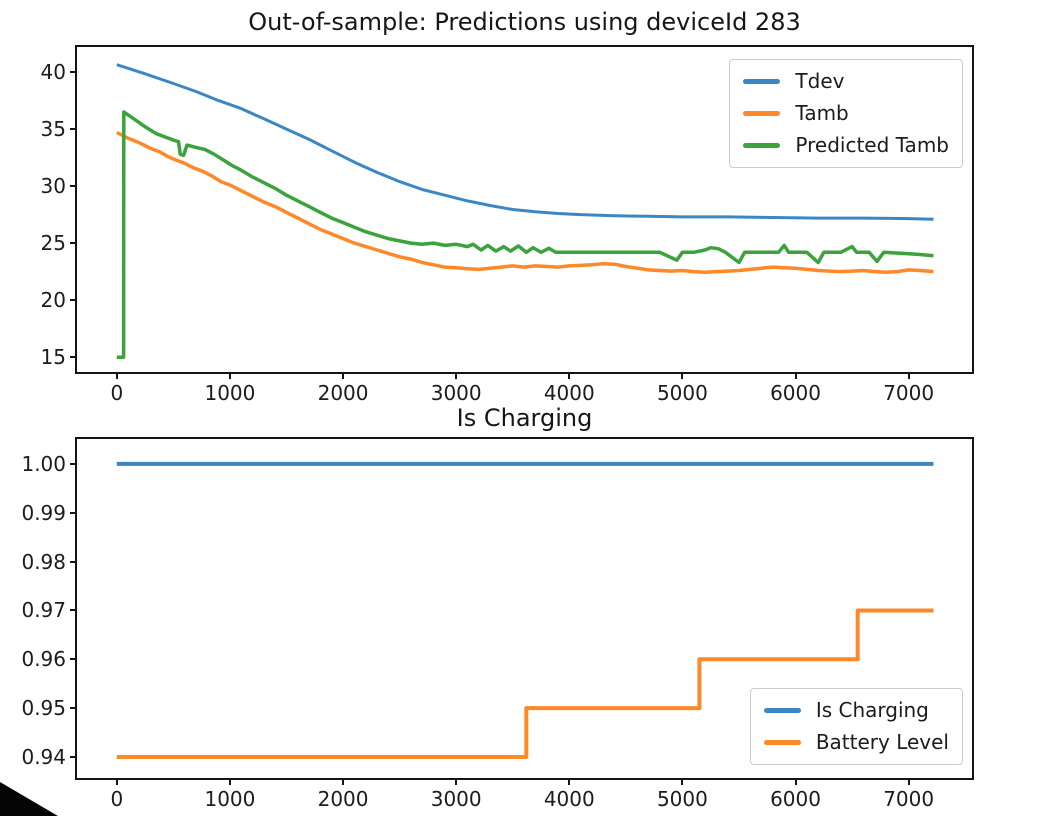 Image resolution: width=1060 pixels, height=816 pixels. I want to click on legend-entry-is-charging: Is Charging, so click(856, 710).